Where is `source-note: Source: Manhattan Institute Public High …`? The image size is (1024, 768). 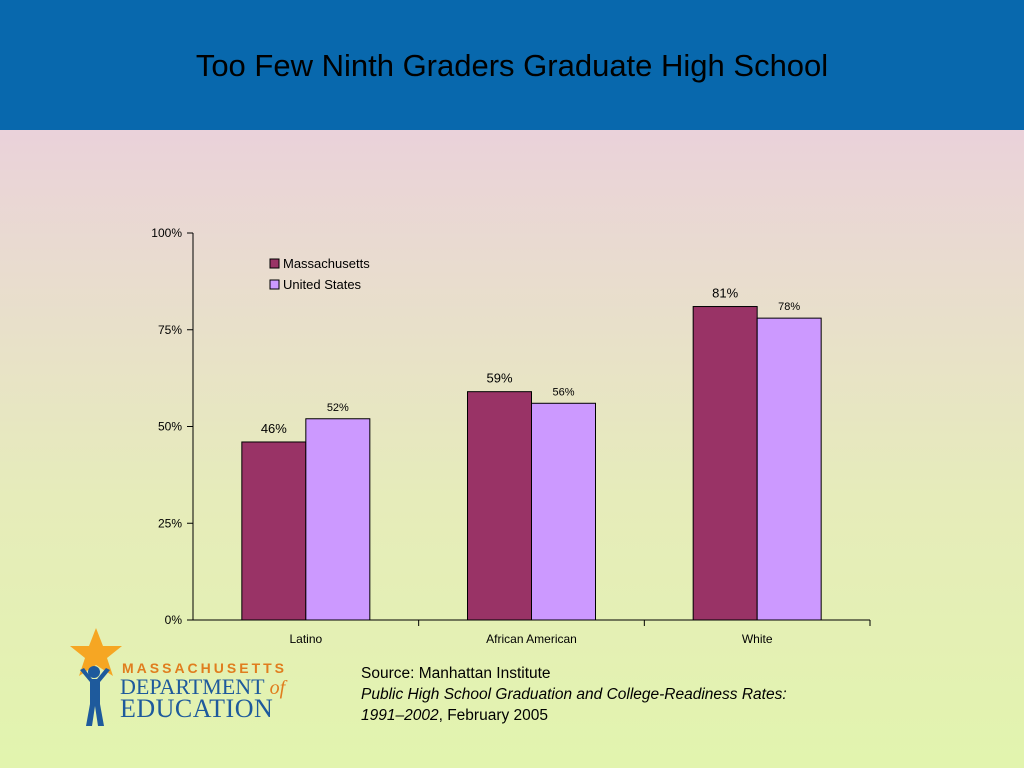 source-note: Source: Manhattan Institute Public High … is located at coordinates (574, 694).